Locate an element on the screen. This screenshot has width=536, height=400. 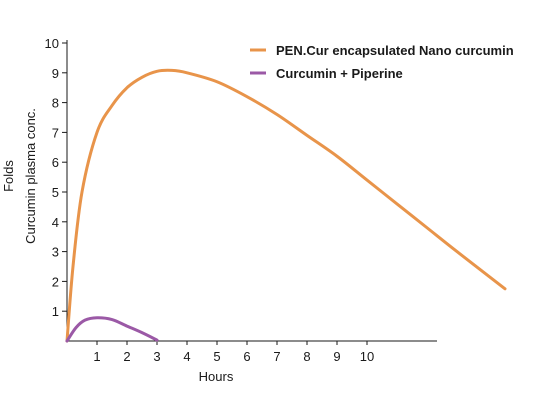
legend-label-piperine: Curcumin + Piperine is located at coordinates (339, 73).